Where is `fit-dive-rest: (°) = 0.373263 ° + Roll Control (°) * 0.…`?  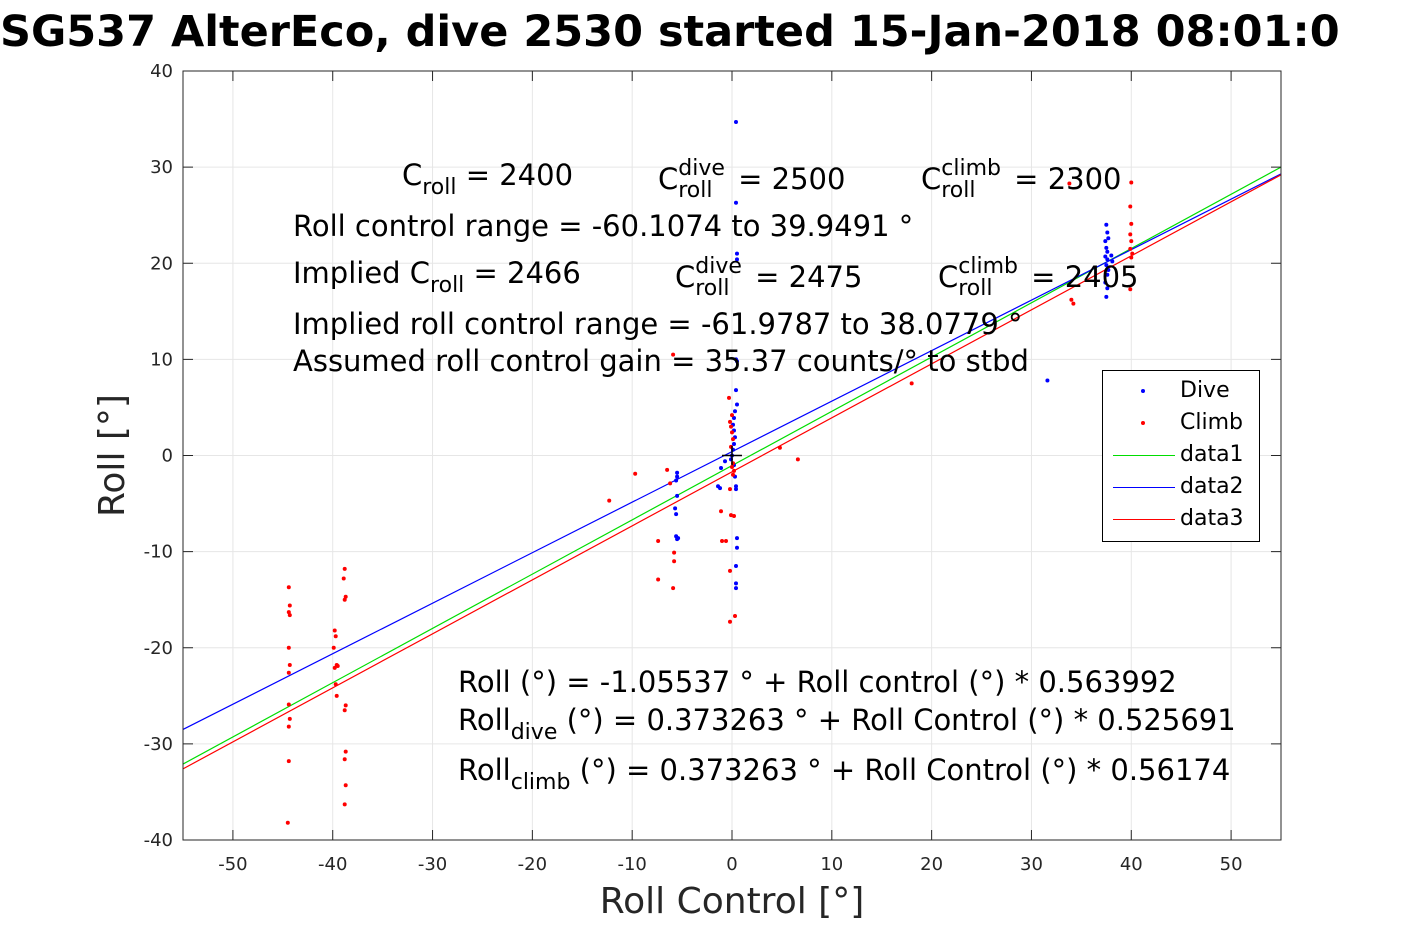 fit-dive-rest: (°) = 0.373263 ° + Roll Control (°) * 0.… is located at coordinates (896, 720).